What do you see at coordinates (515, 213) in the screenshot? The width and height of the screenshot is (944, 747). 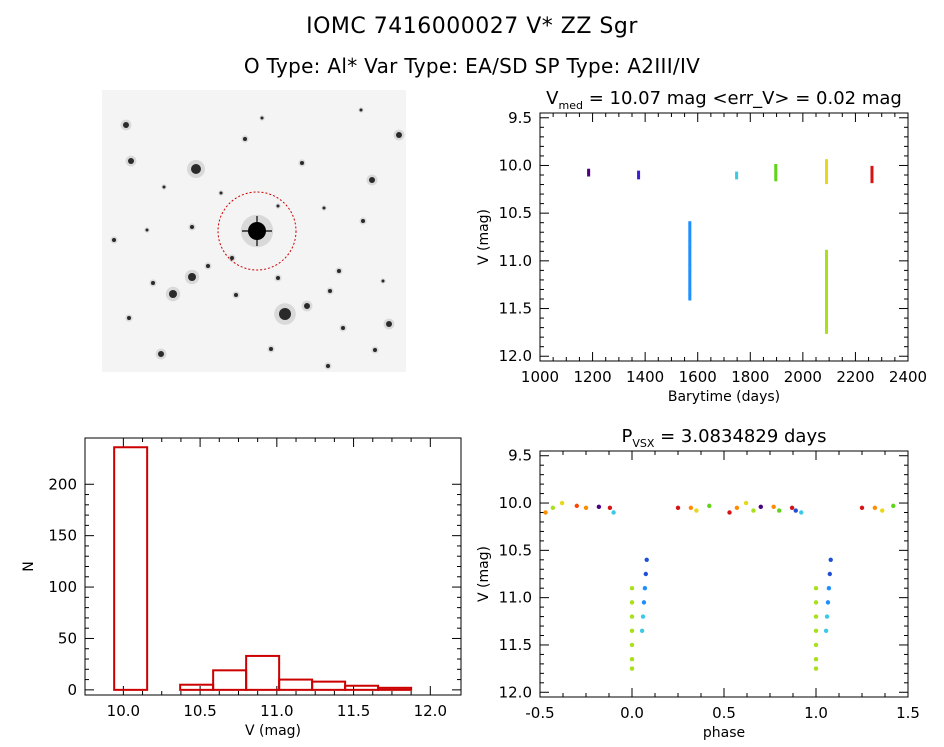 I see `y-tick-label: 10.5` at bounding box center [515, 213].